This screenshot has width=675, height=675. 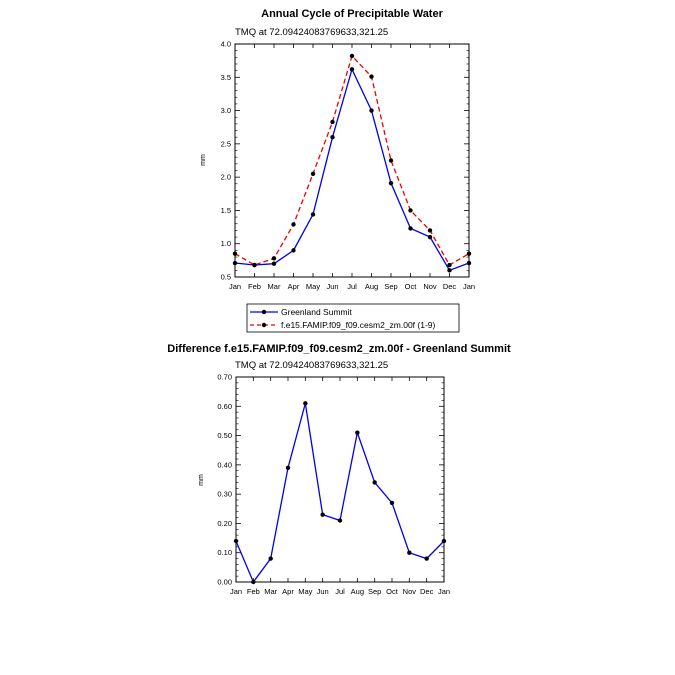 What do you see at coordinates (392, 591) in the screenshot?
I see `chart2-xtick-label: Oct` at bounding box center [392, 591].